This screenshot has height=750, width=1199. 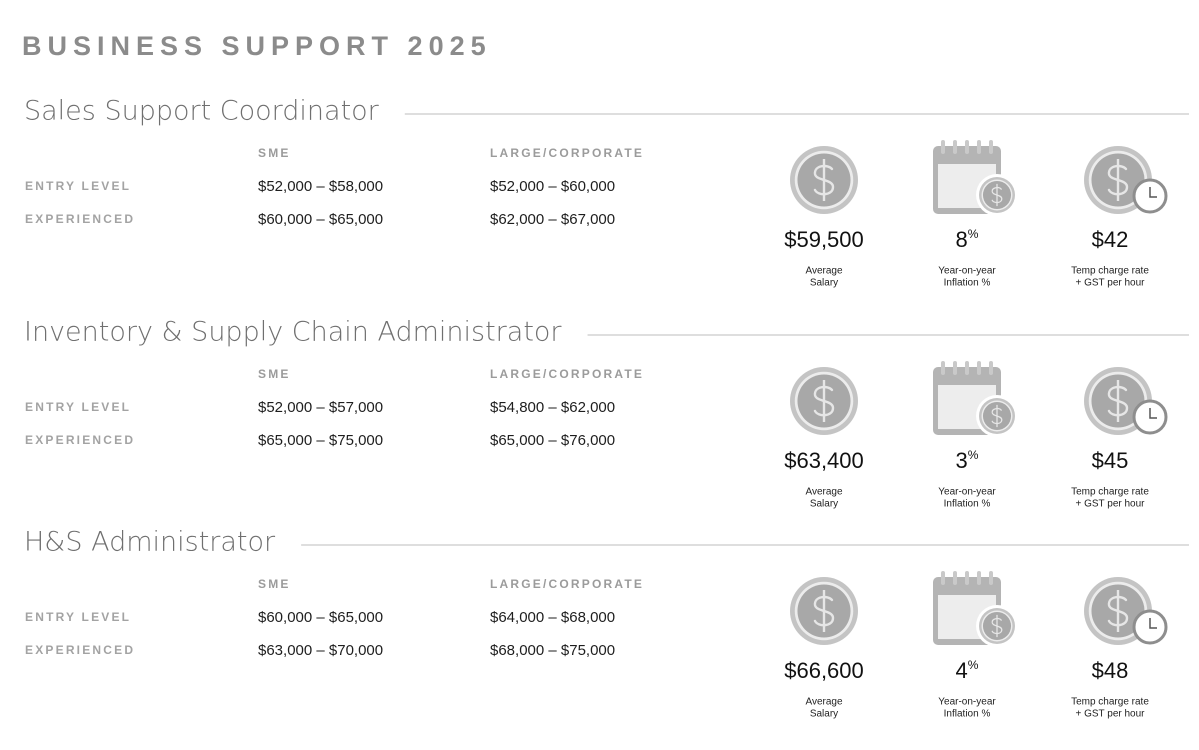 I want to click on stat-value: $45, so click(x=1110, y=460).